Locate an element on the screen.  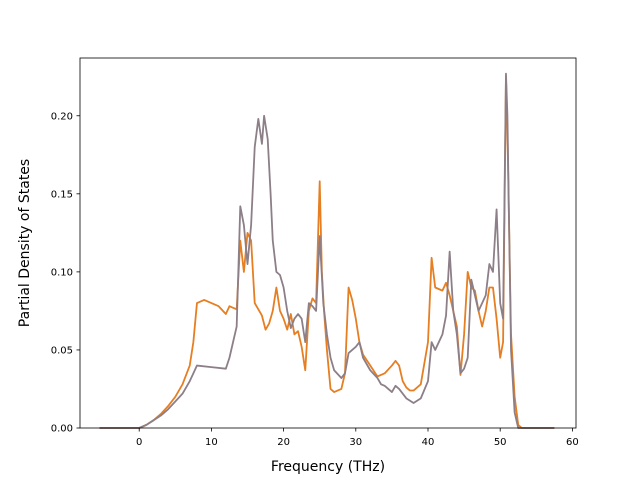
y-tick-label: 0.15 is located at coordinates (62, 194).